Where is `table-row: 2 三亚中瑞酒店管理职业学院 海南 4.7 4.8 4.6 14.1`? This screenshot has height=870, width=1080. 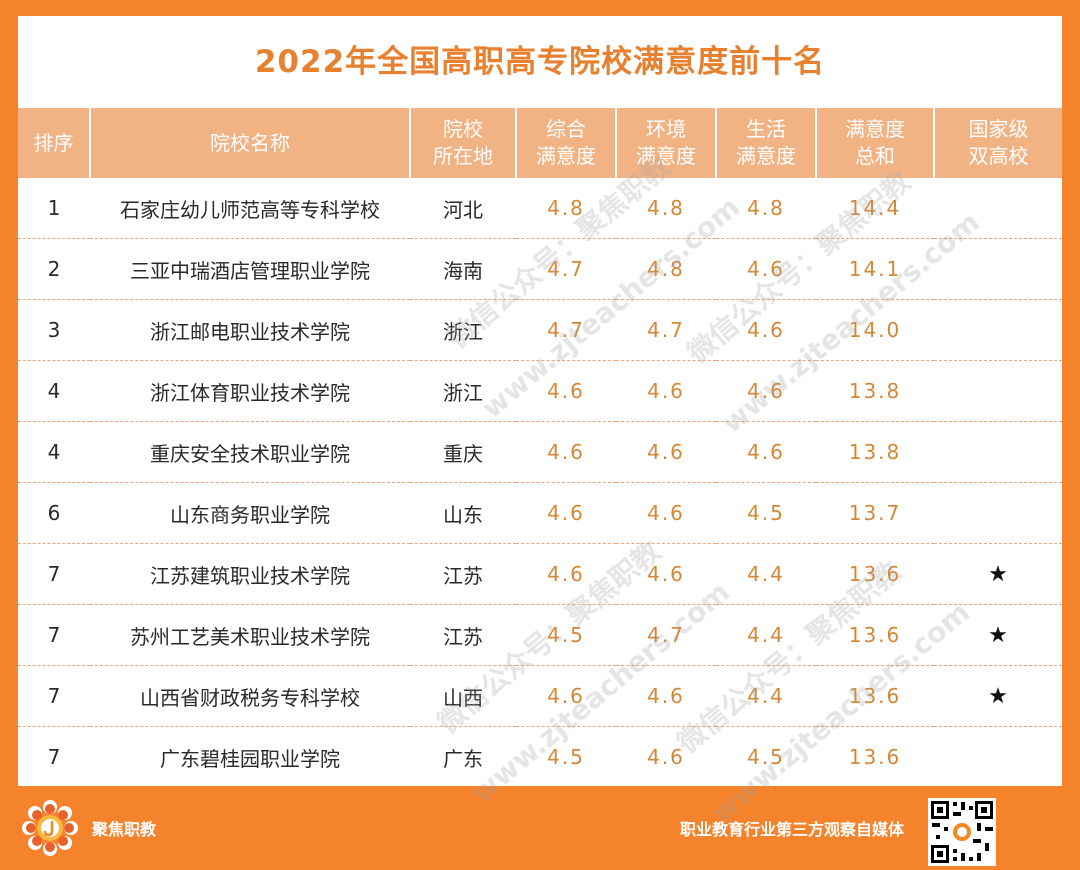 table-row: 2 三亚中瑞酒店管理职业学院 海南 4.7 4.8 4.6 14.1 is located at coordinates (540, 269).